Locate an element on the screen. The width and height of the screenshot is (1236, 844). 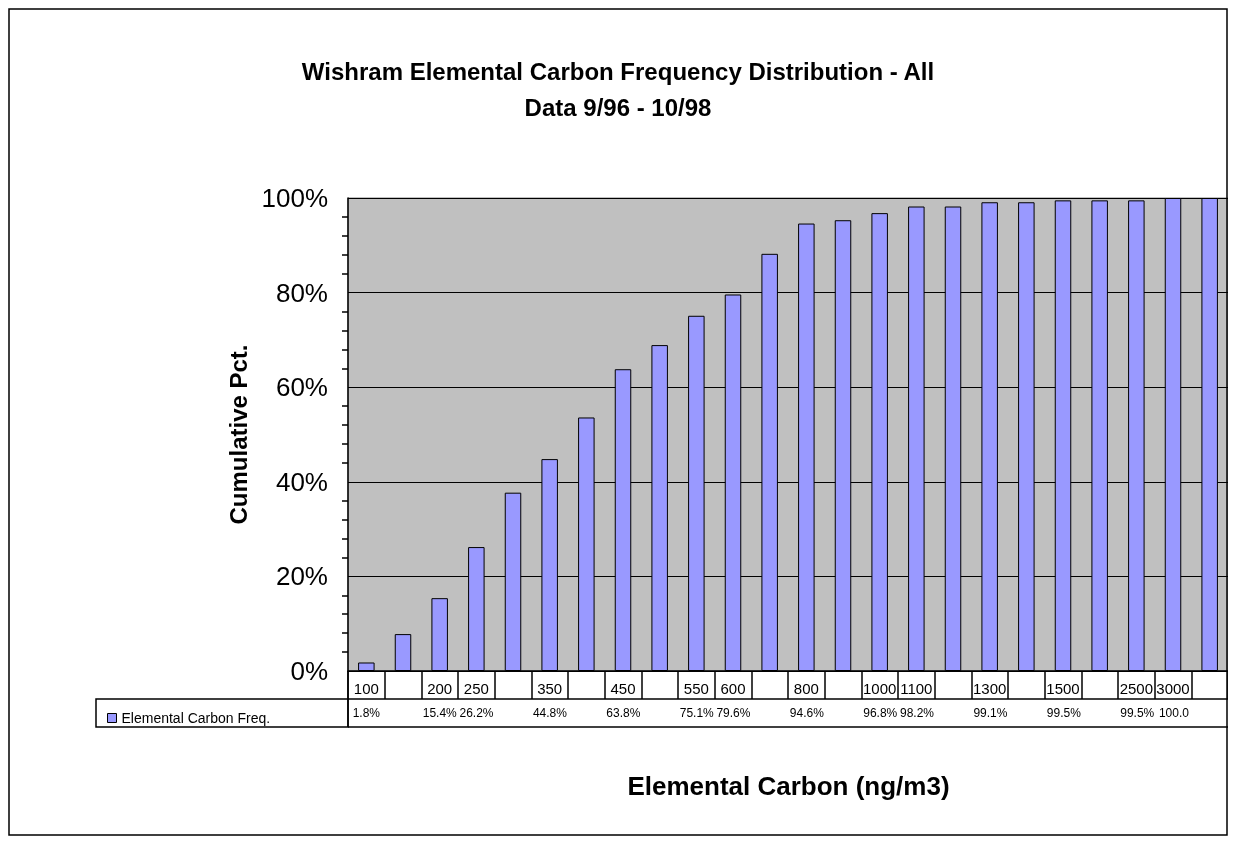
data-label: 75.1% is located at coordinates (697, 713).